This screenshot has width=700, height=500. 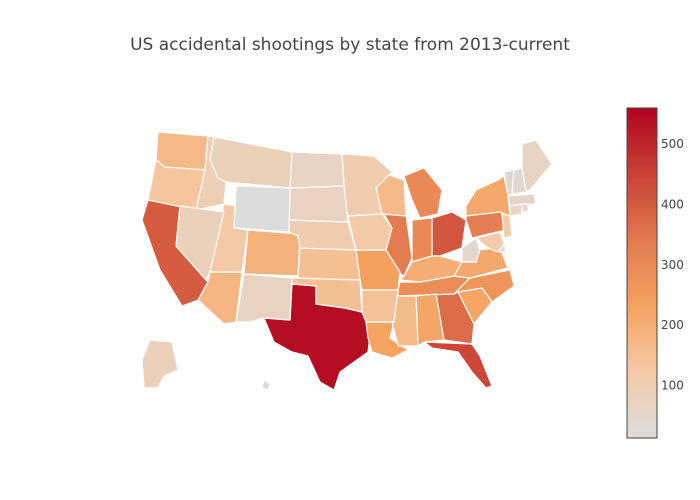 What do you see at coordinates (266, 385) in the screenshot?
I see `state-hi` at bounding box center [266, 385].